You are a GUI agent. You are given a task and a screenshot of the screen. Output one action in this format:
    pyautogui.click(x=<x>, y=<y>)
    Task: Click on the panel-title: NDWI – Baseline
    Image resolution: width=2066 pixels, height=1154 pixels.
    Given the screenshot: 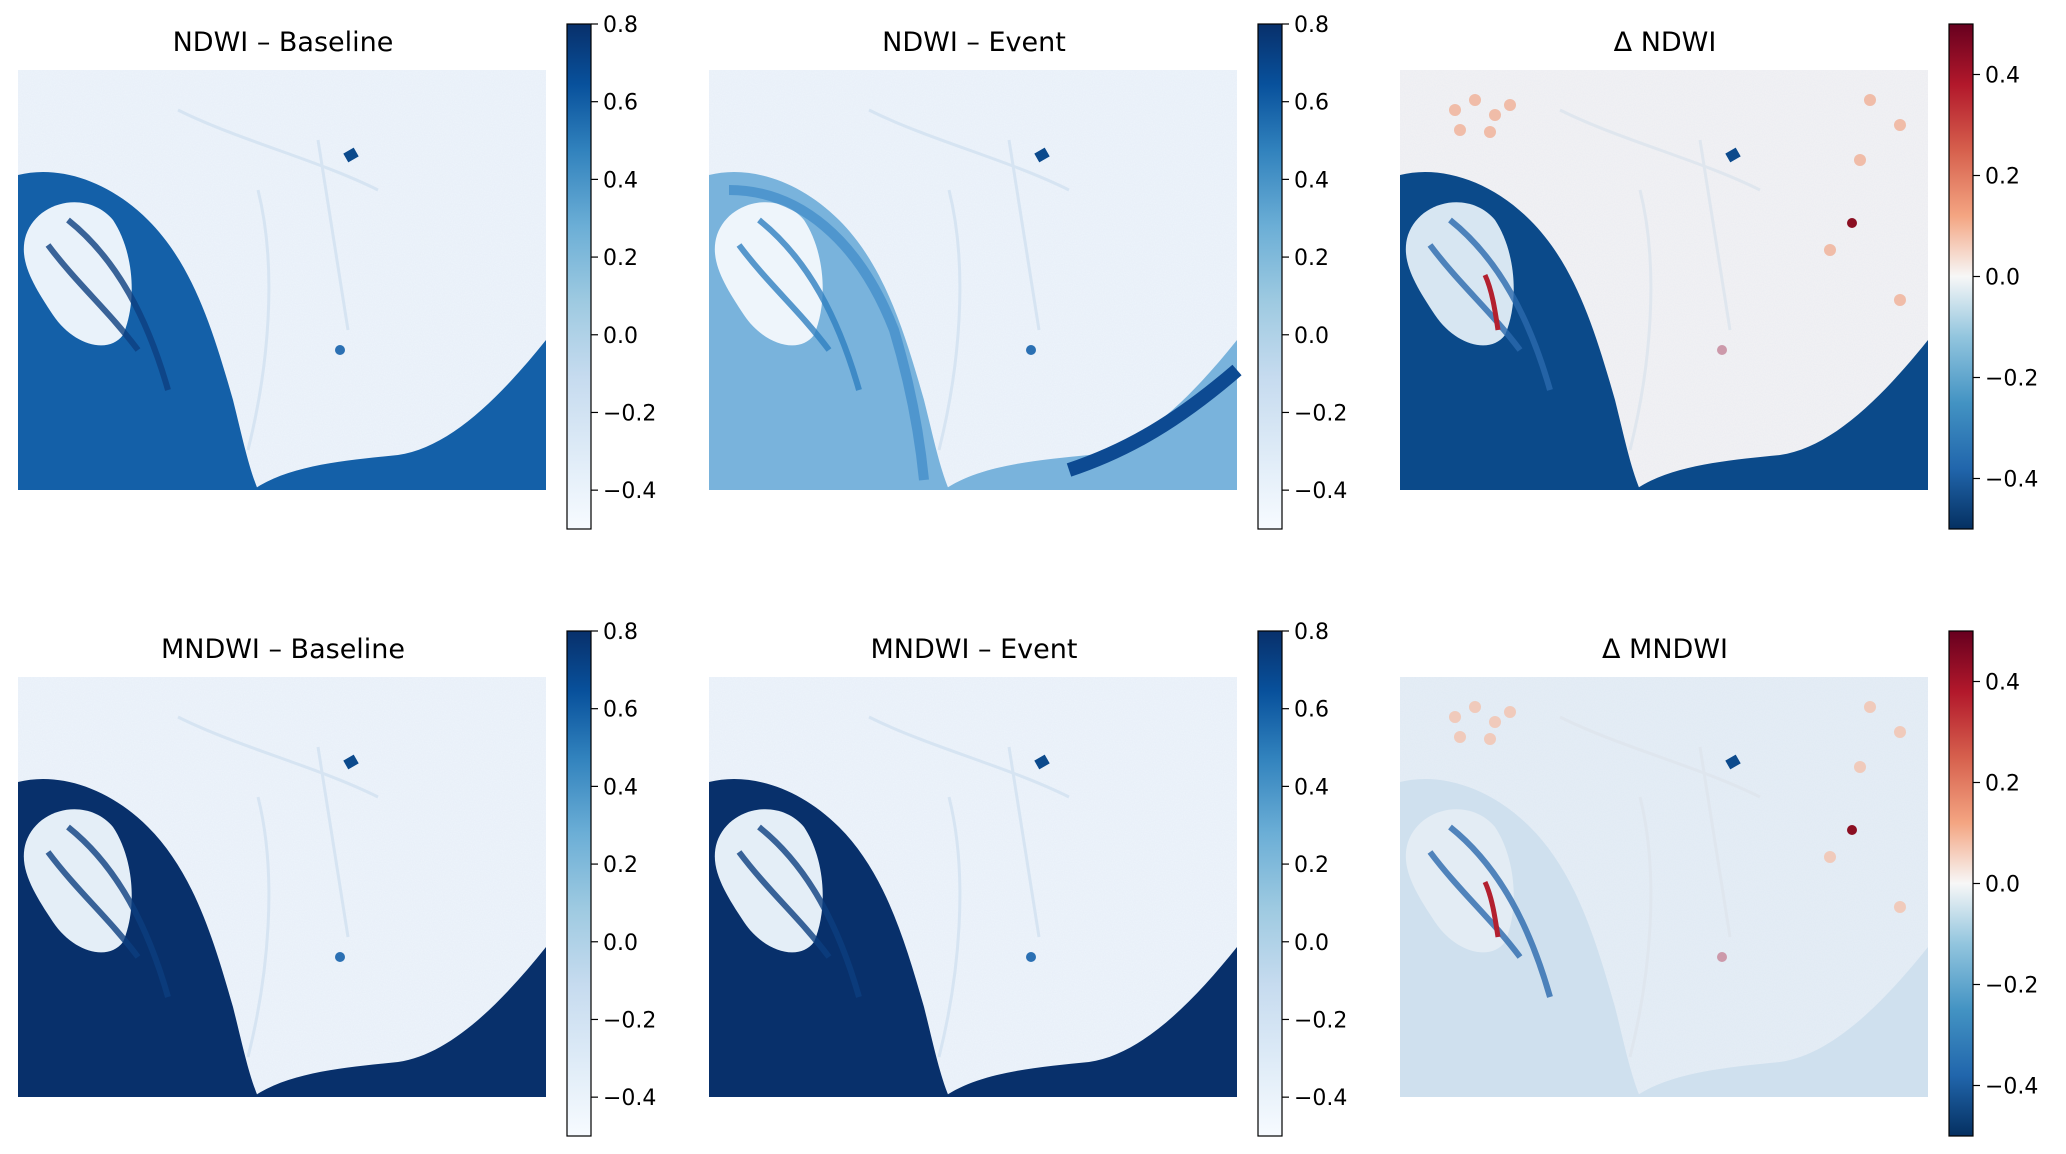 What is the action you would take?
    pyautogui.click(x=283, y=42)
    